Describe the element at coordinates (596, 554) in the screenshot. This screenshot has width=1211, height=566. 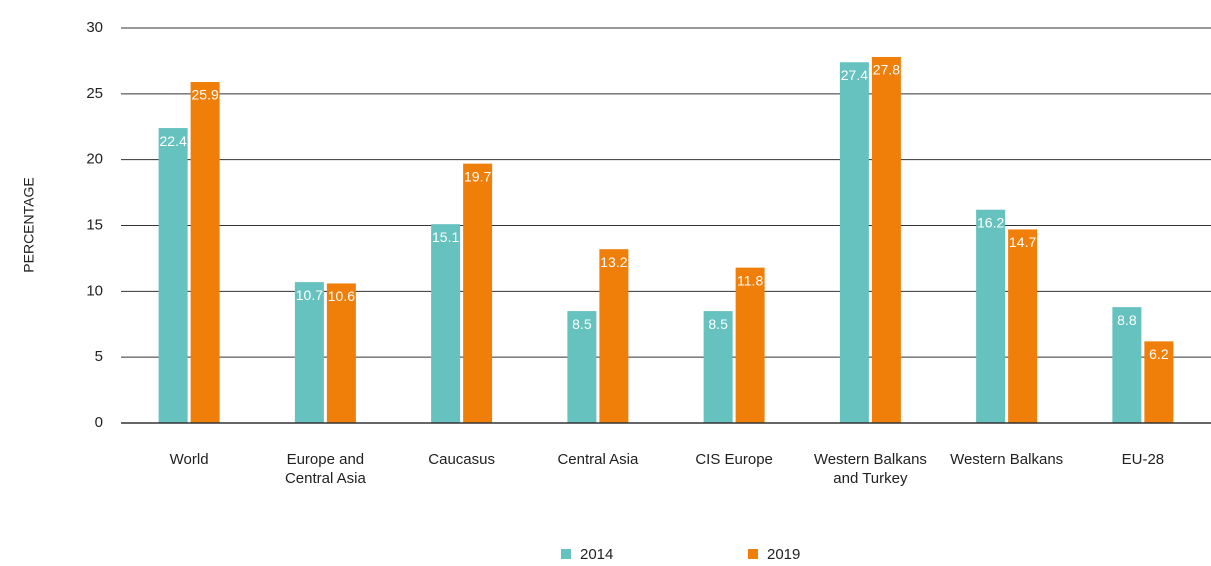
I see `legend-label: 2014` at that location.